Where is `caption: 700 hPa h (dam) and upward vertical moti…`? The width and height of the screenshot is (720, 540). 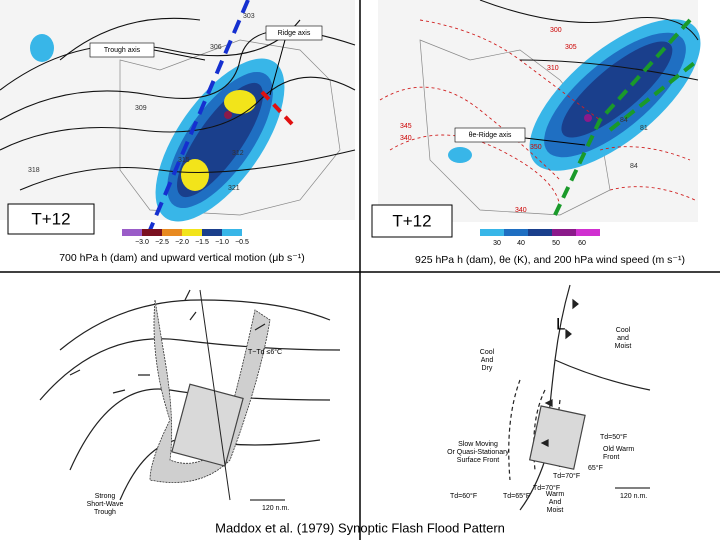 caption: 700 hPa h (dam) and upward vertical moti… is located at coordinates (182, 258).